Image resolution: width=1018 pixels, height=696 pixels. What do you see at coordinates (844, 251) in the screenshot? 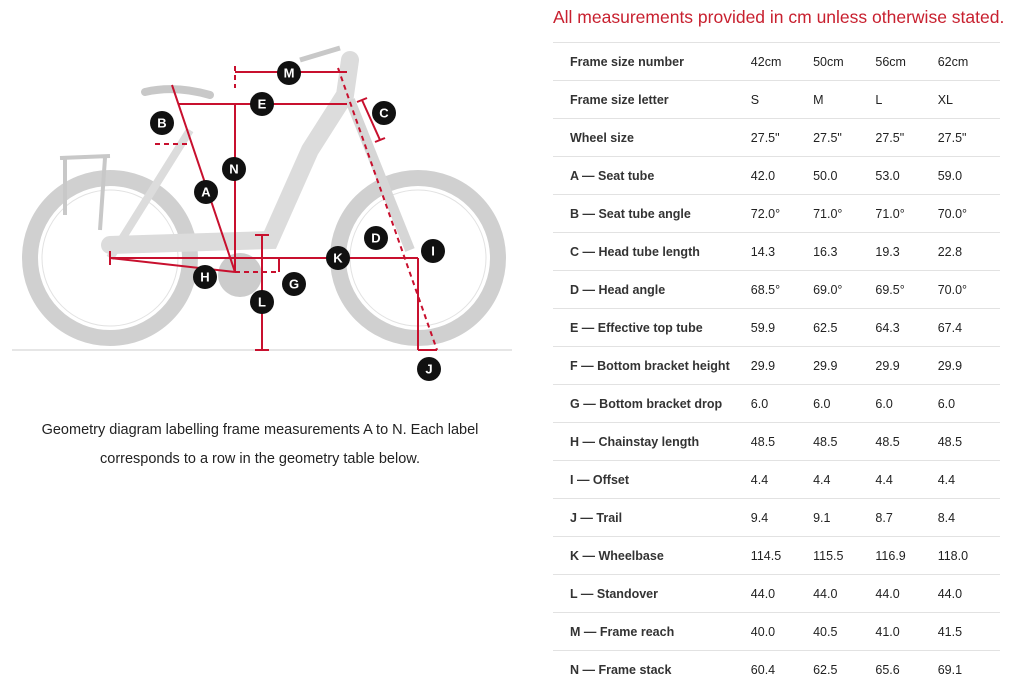
I see `row-value: 16.3` at bounding box center [844, 251].